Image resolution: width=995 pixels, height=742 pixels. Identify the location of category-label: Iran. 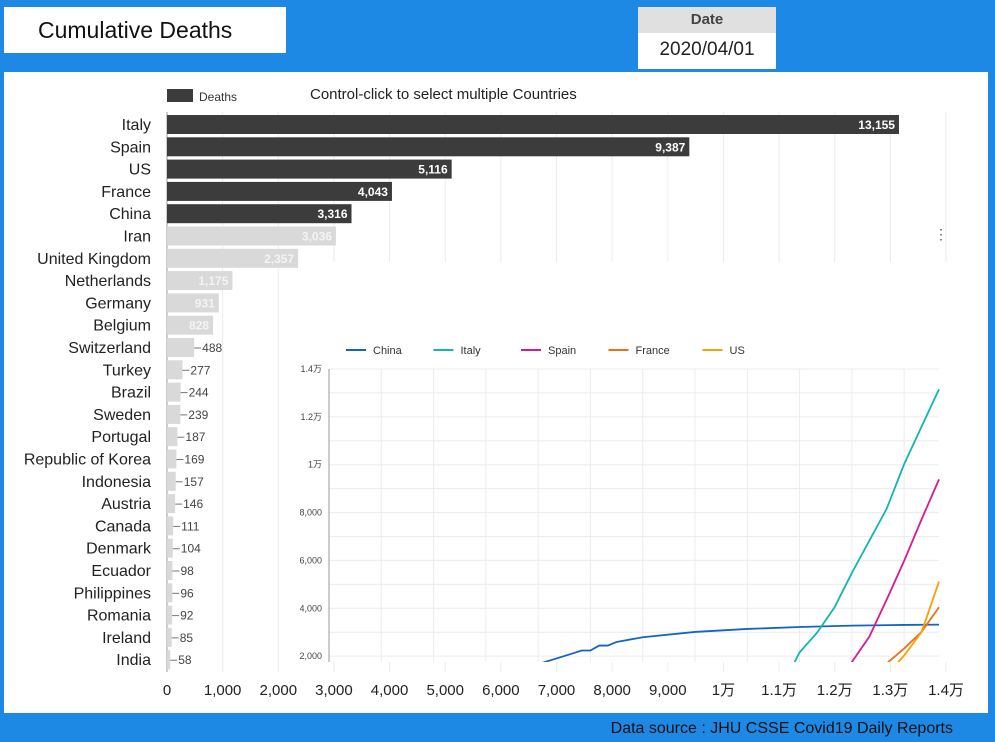
(137, 237).